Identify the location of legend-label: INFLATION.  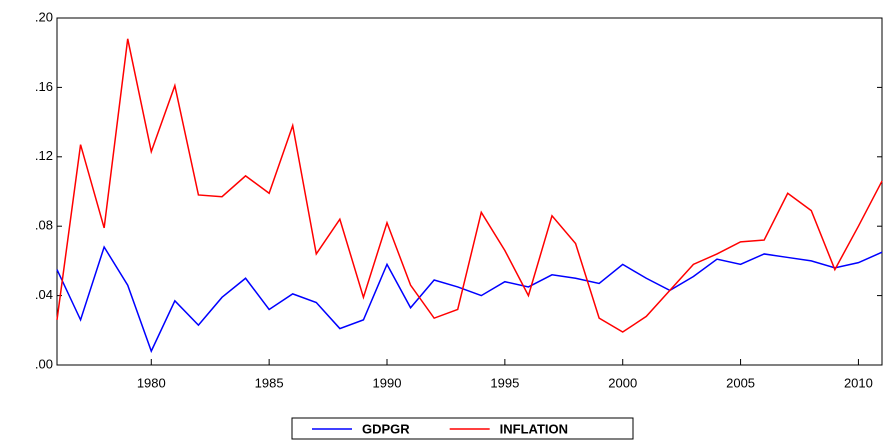
(534, 428).